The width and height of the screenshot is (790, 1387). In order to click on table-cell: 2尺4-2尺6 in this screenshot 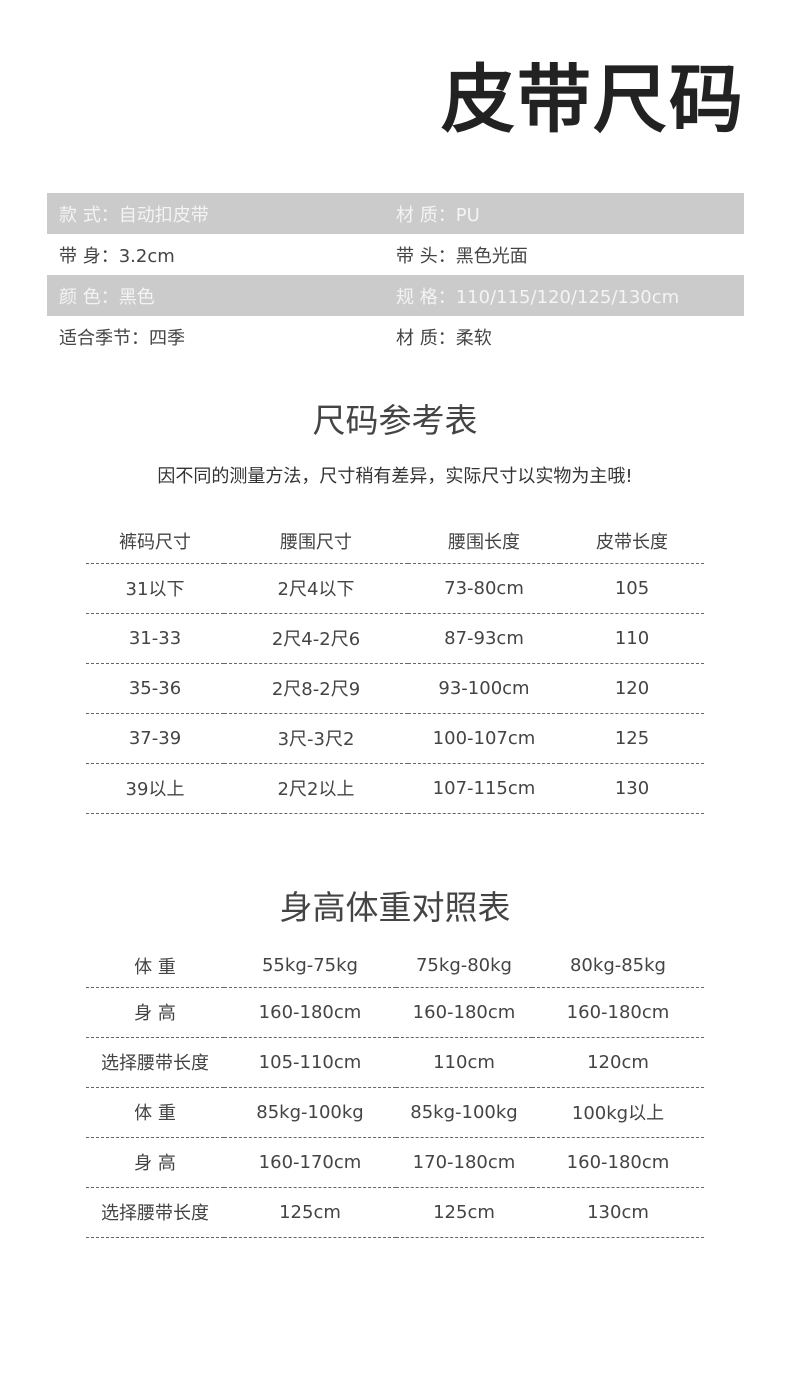, I will do `click(316, 638)`.